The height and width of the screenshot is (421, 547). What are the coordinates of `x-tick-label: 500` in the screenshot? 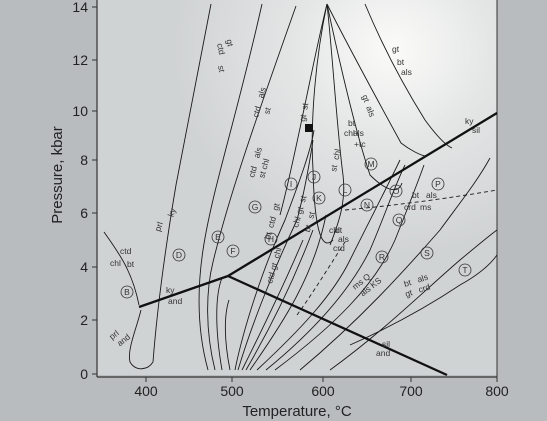 It's located at (232, 391).